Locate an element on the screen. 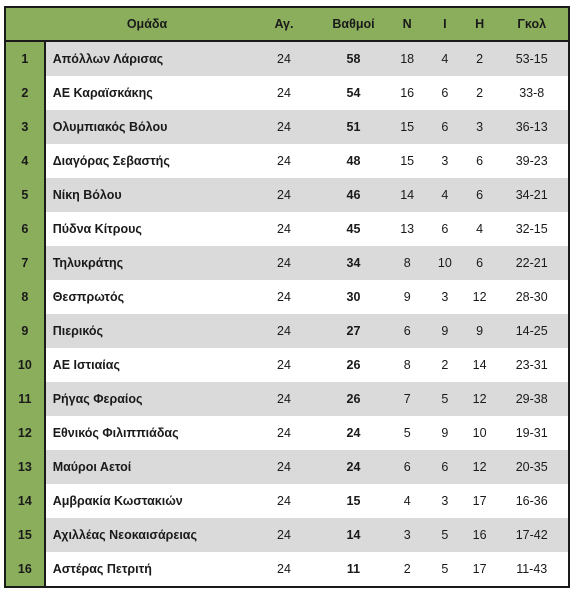 This screenshot has height=591, width=572. cell-team: Θεσπρωτός is located at coordinates (147, 297).